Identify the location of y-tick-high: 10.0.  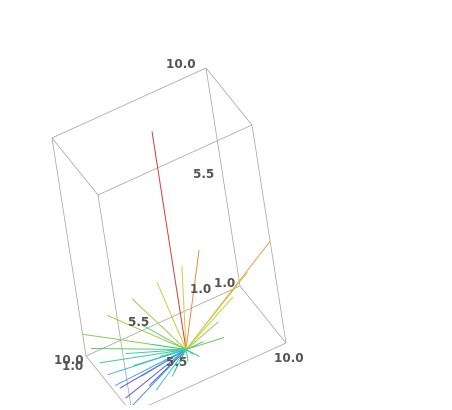
(69, 360).